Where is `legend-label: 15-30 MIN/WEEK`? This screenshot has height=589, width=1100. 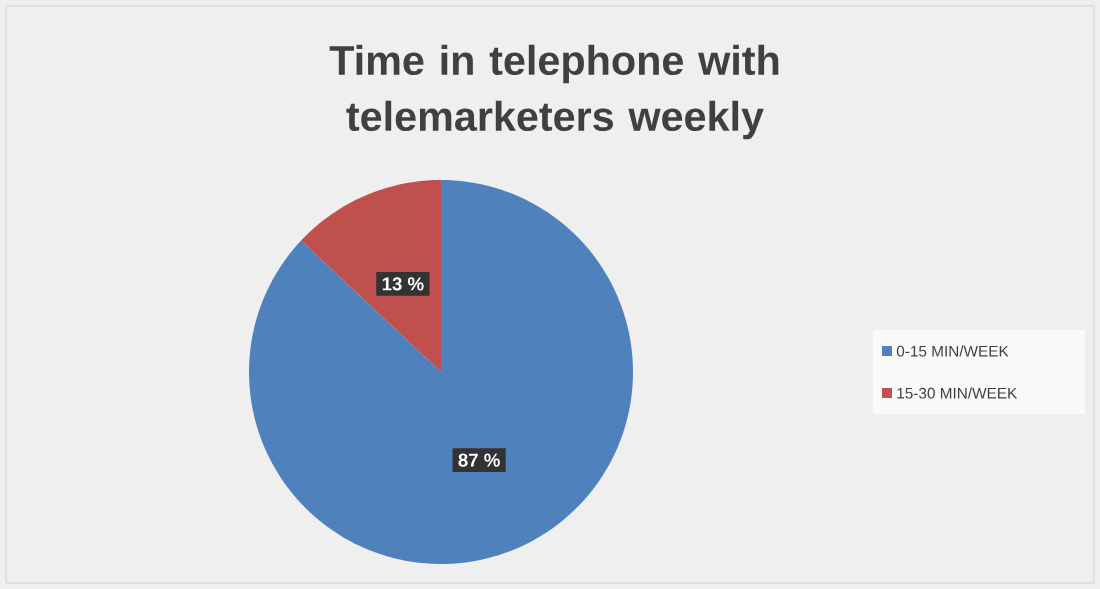 legend-label: 15-30 MIN/WEEK is located at coordinates (957, 393).